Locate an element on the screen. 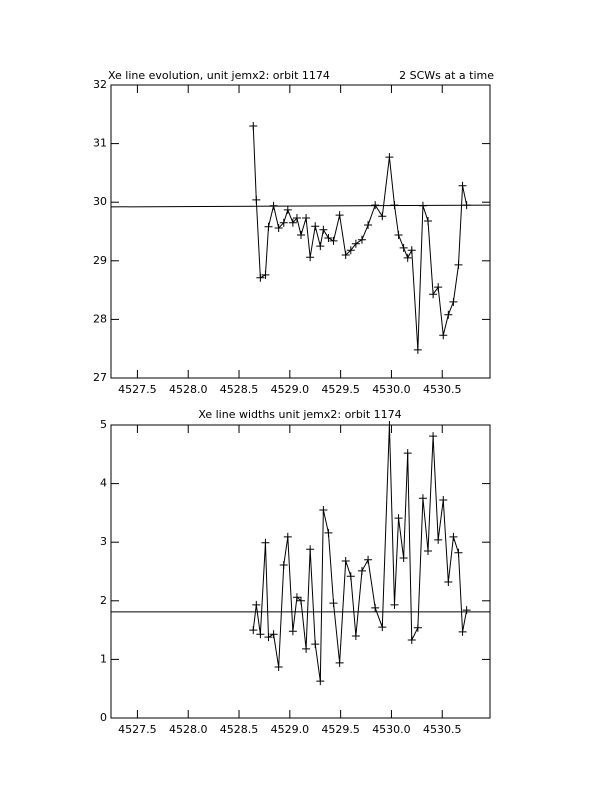 The width and height of the screenshot is (612, 792). y-tick-label: 4 is located at coordinates (103, 483).